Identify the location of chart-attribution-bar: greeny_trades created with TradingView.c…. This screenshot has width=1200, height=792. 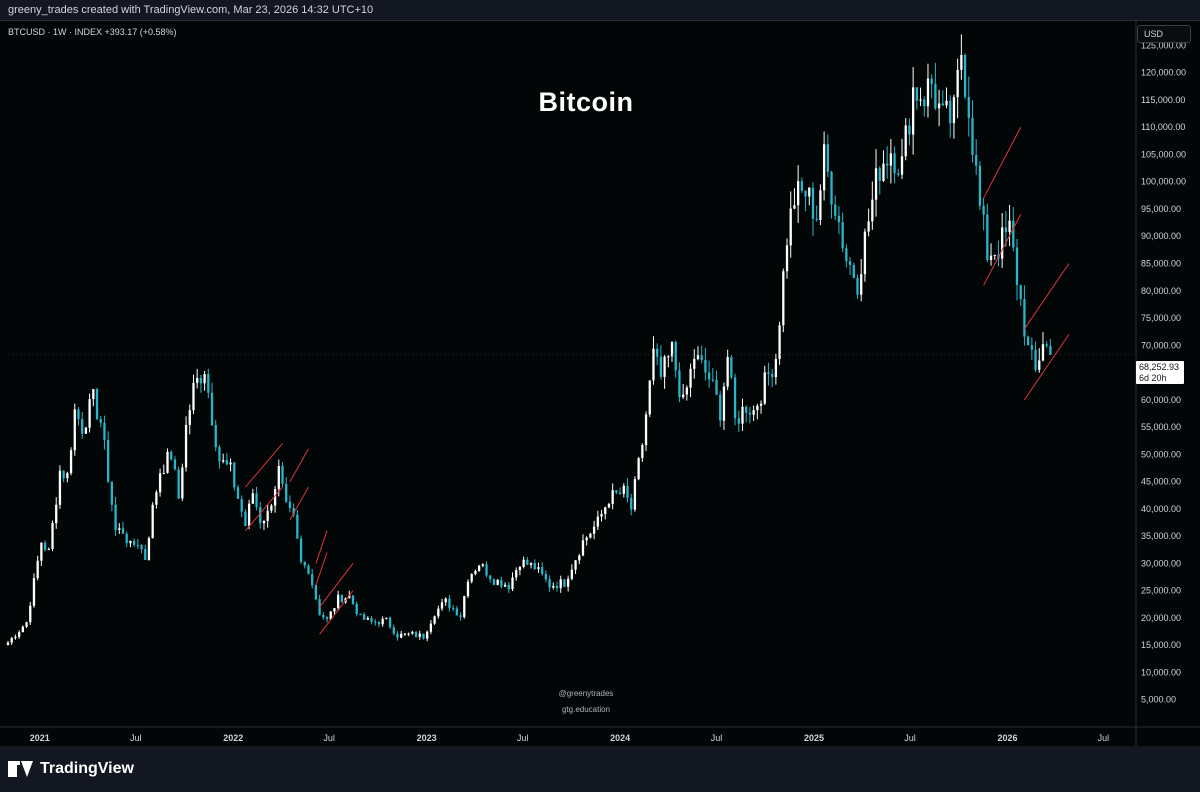
(600, 10).